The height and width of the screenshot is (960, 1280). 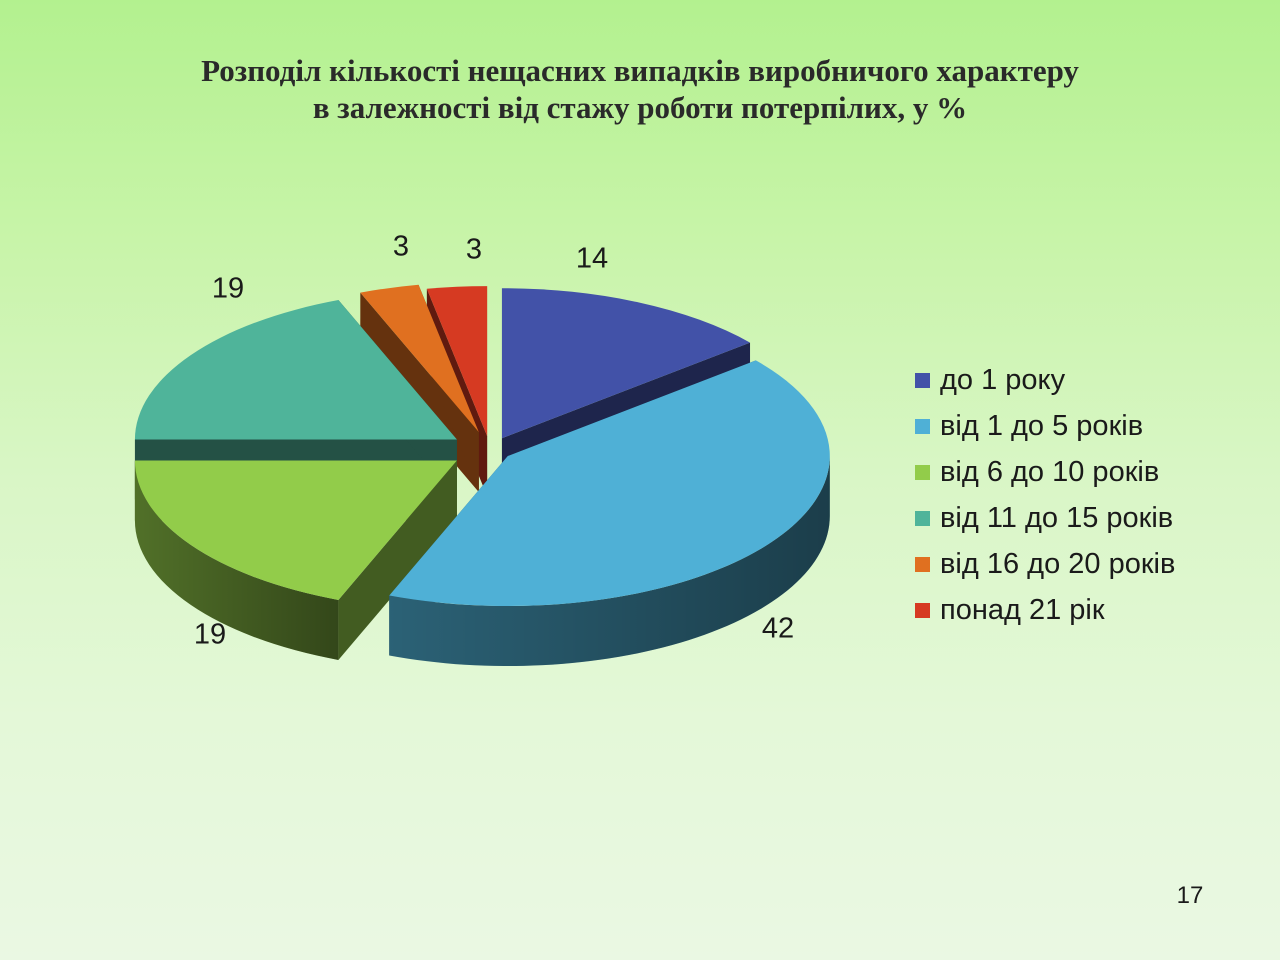 What do you see at coordinates (778, 629) in the screenshot?
I see `data-label-2: 42` at bounding box center [778, 629].